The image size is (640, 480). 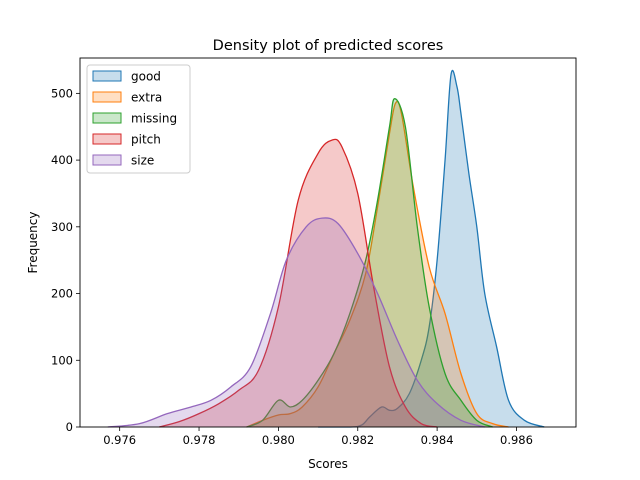 I want to click on x-tick-label: 0.982, so click(x=357, y=440).